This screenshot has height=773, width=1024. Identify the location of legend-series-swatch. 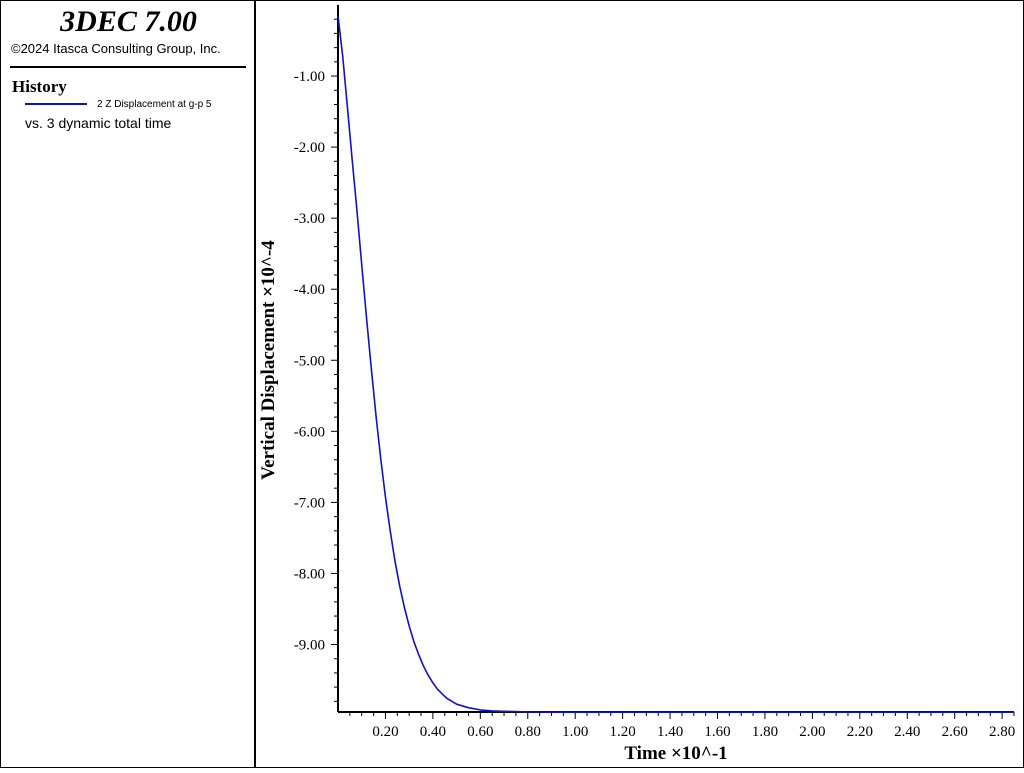
(56, 104).